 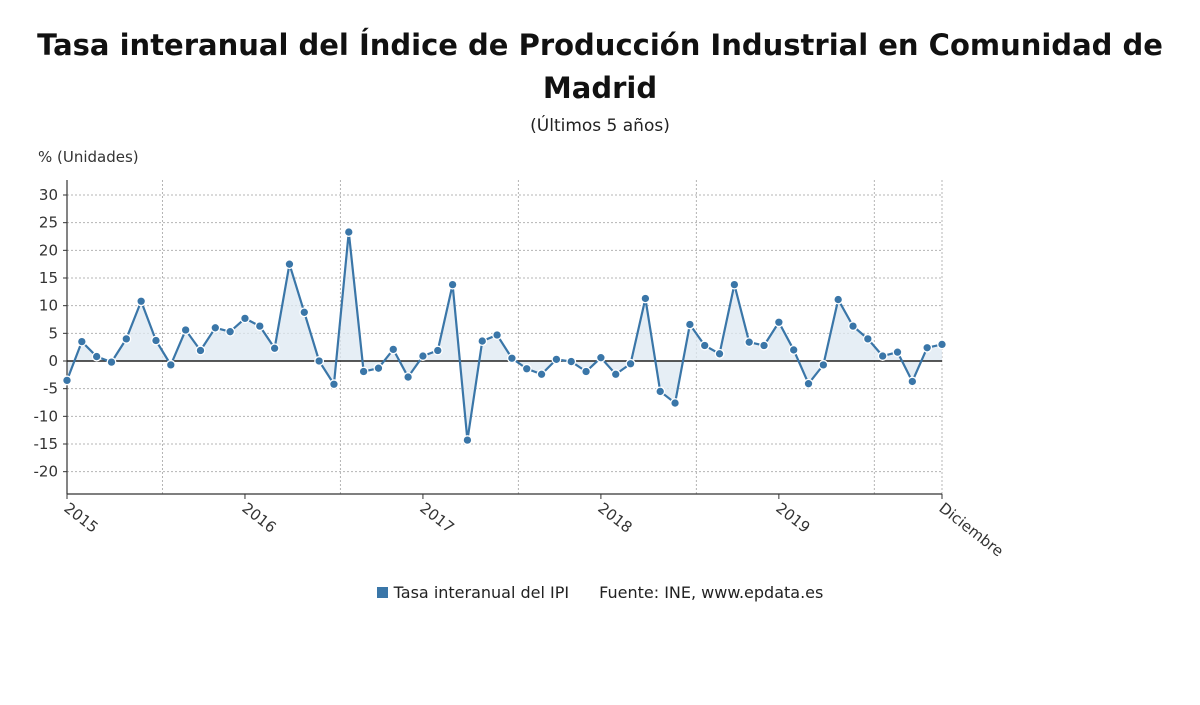 What do you see at coordinates (88, 157) in the screenshot?
I see `y-axis-label: % (Unidades)` at bounding box center [88, 157].